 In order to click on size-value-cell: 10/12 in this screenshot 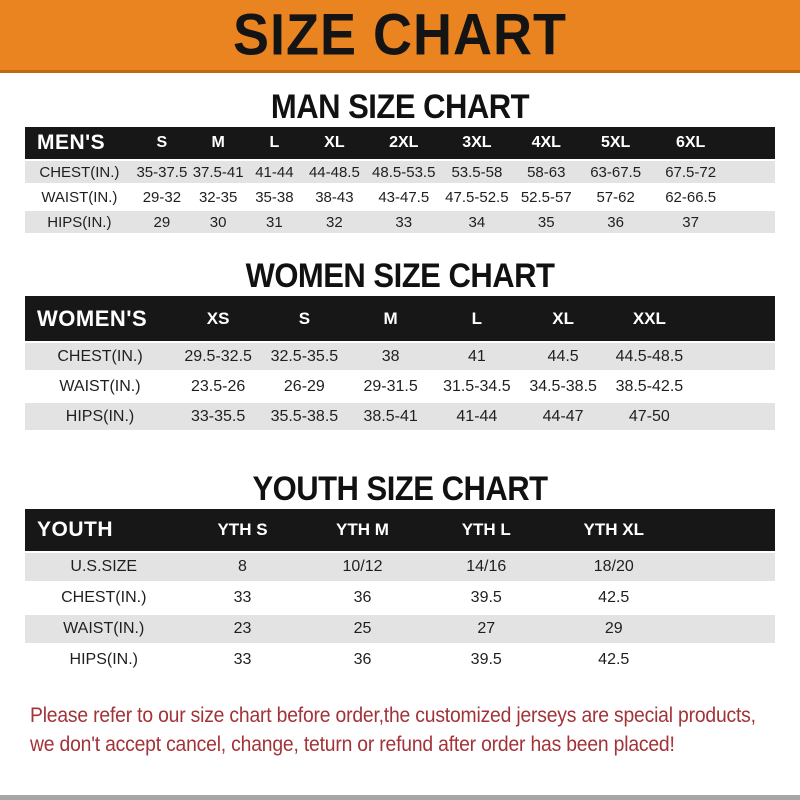, I will do `click(362, 566)`.